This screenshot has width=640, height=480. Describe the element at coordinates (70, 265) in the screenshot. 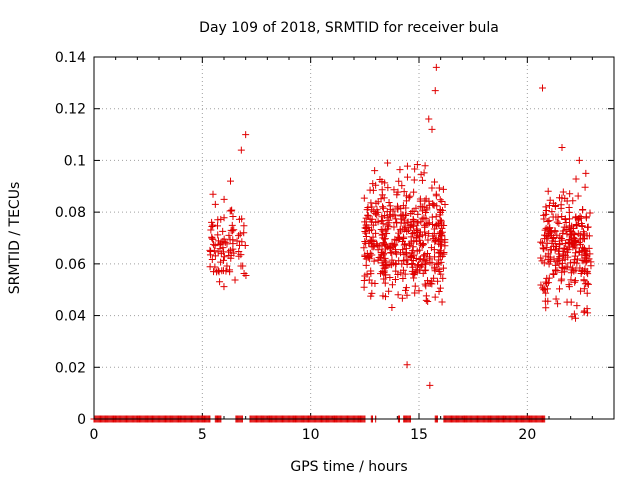

I see `y-tick-label: 0.06` at that location.